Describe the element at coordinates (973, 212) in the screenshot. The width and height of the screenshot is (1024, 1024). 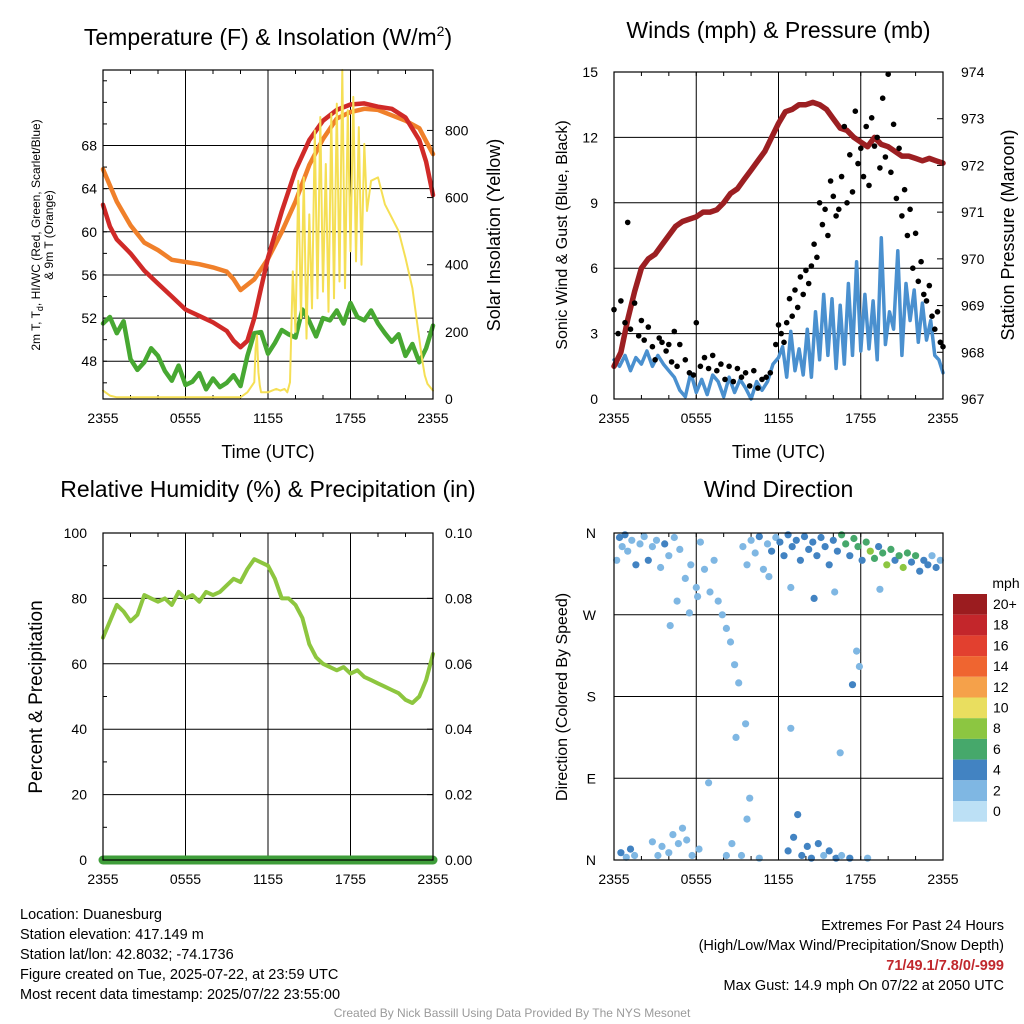
I see `y2-tick-label: 971` at that location.